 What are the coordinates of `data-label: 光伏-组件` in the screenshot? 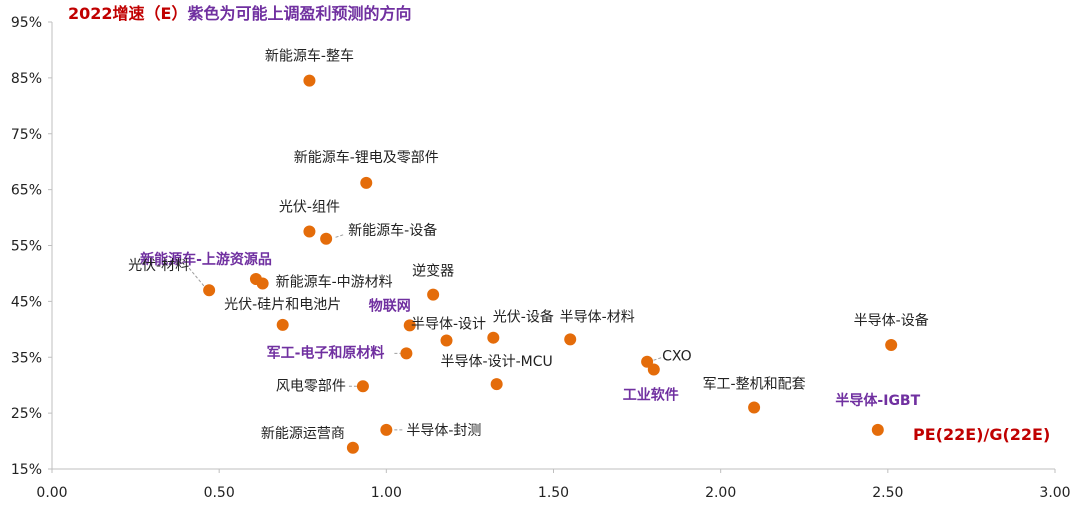 It's located at (309, 208).